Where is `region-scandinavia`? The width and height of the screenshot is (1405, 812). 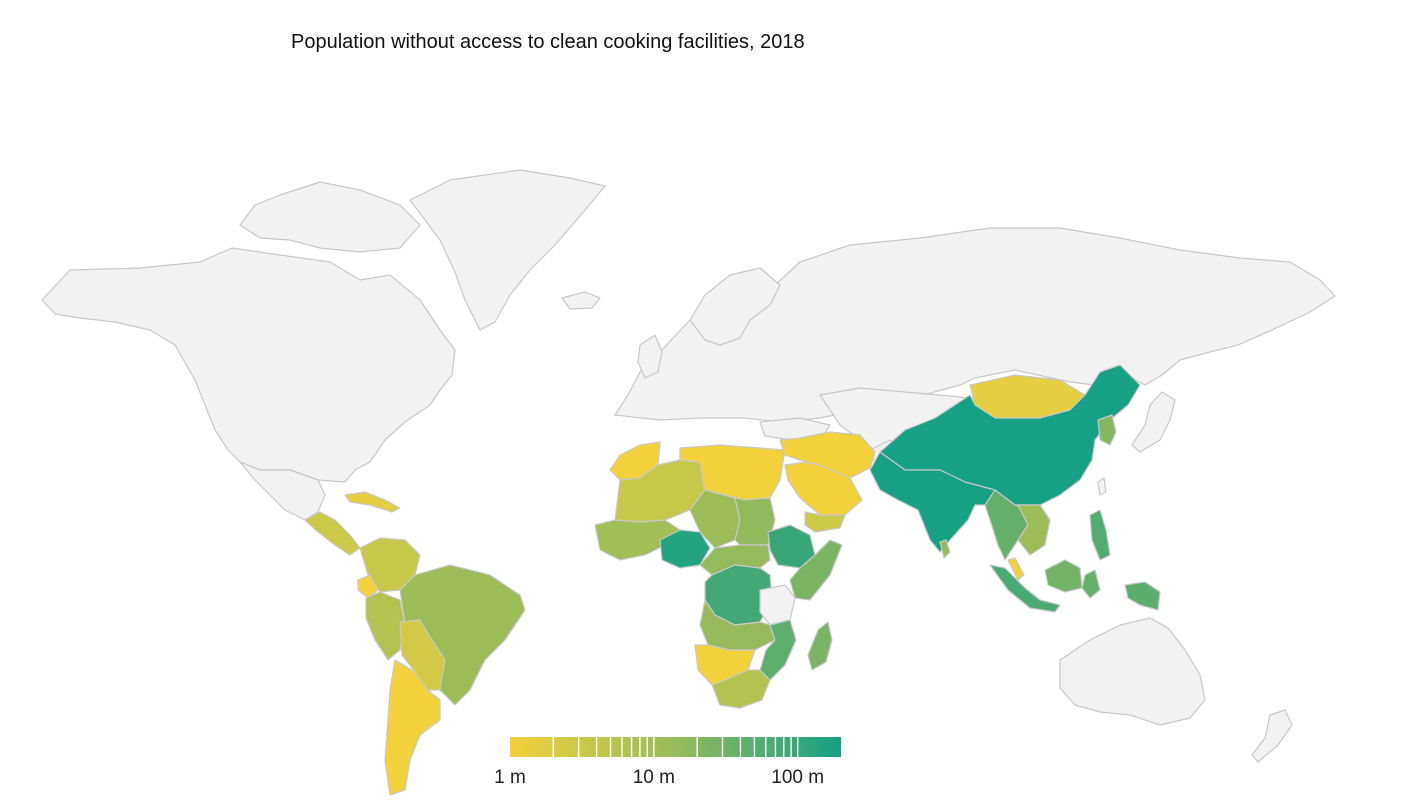 region-scandinavia is located at coordinates (735, 306).